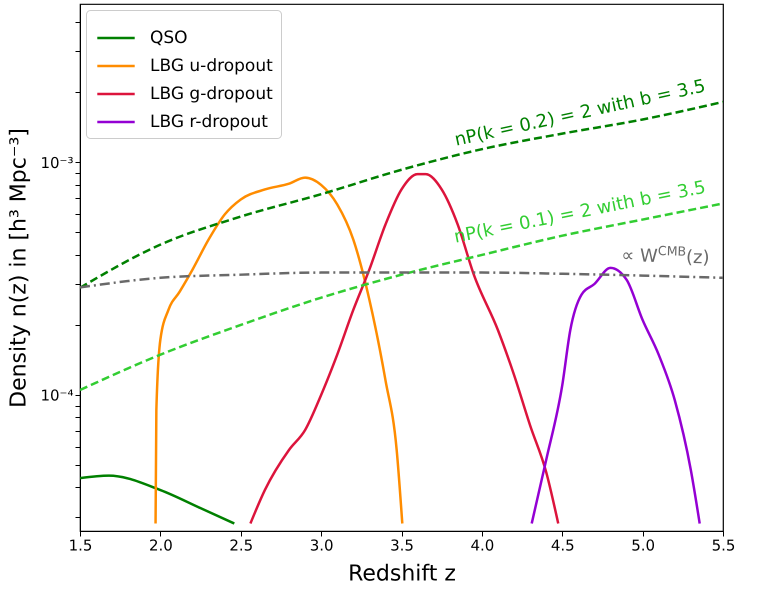  I want to click on legend-label: LBG r-dropout, so click(209, 122).